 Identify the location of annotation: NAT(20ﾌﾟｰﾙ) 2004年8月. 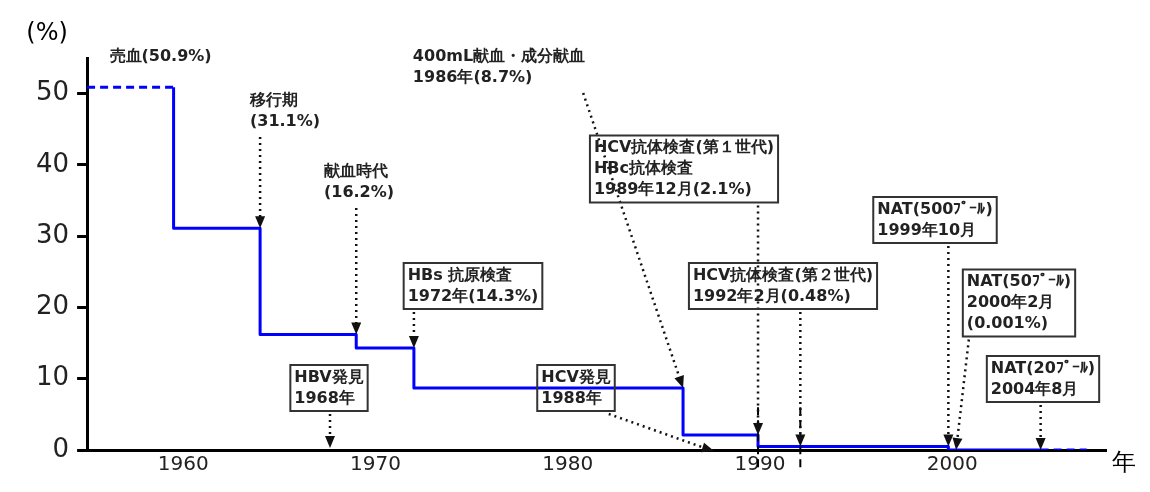
(1043, 377).